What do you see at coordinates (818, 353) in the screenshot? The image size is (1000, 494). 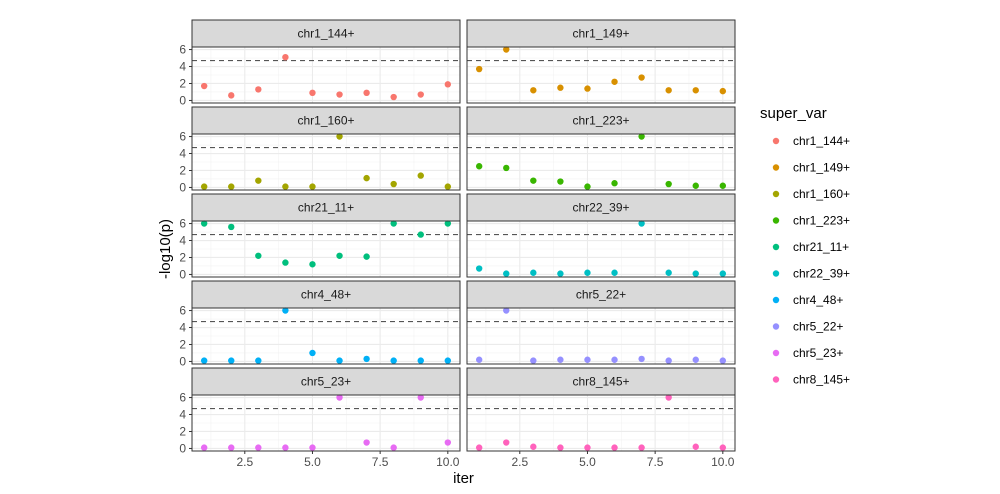 I see `legend-label: chr5_23+` at bounding box center [818, 353].